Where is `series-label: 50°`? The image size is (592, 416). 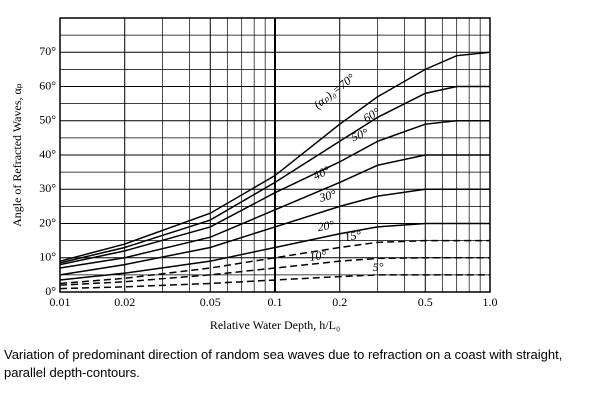
series-label: 50° is located at coordinates (359, 134).